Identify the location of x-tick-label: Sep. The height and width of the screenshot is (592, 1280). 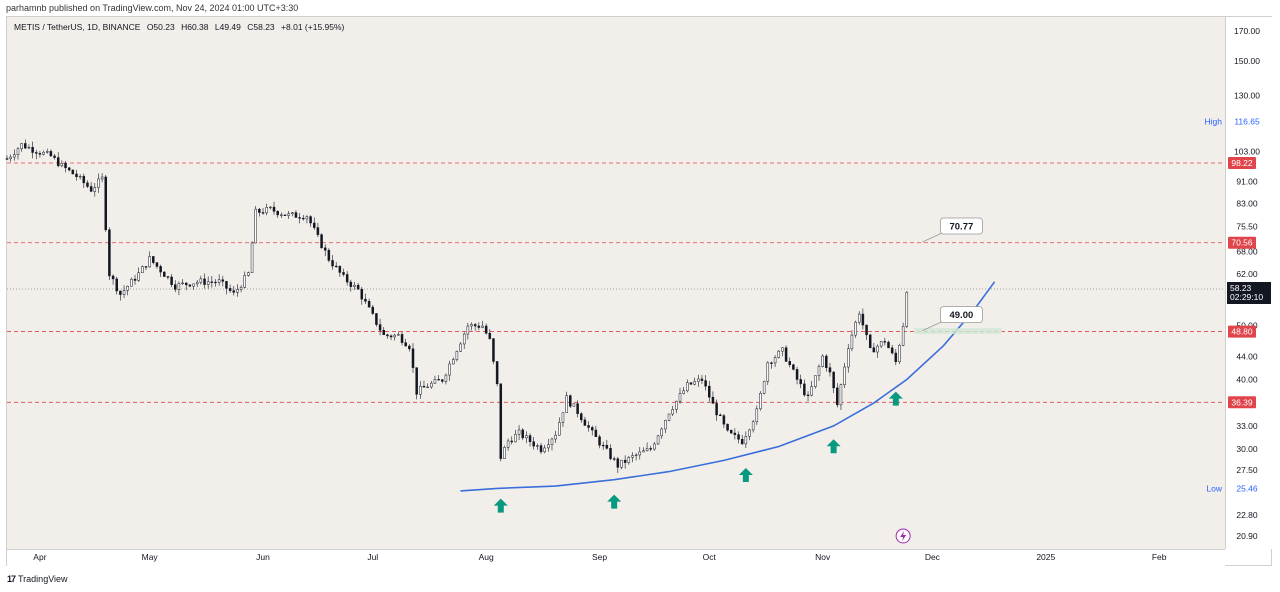
(599, 557).